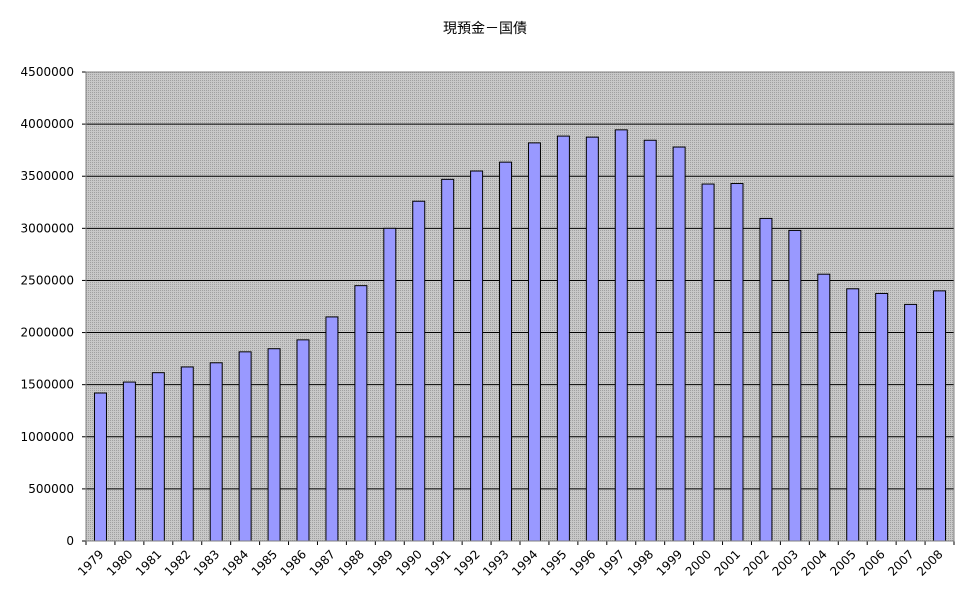 The image size is (970, 608). Describe the element at coordinates (495, 562) in the screenshot. I see `x-tick-label: 1993` at that location.